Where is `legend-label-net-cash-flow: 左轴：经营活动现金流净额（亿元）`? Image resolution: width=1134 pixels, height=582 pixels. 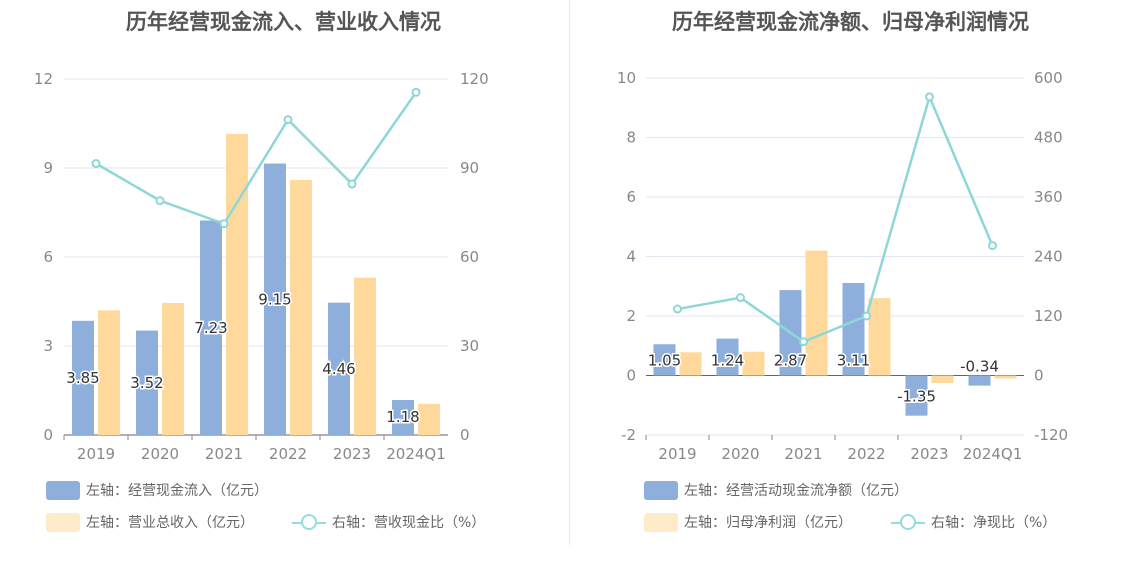
legend-label-net-cash-flow: 左轴：经营活动现金流净额（亿元） is located at coordinates (796, 491).